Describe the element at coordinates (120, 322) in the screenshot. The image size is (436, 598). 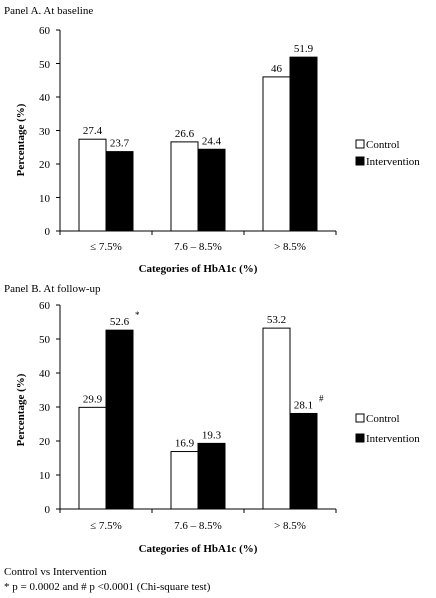
I see `panel-b-label-intervention-le-7-5: 52.6` at that location.